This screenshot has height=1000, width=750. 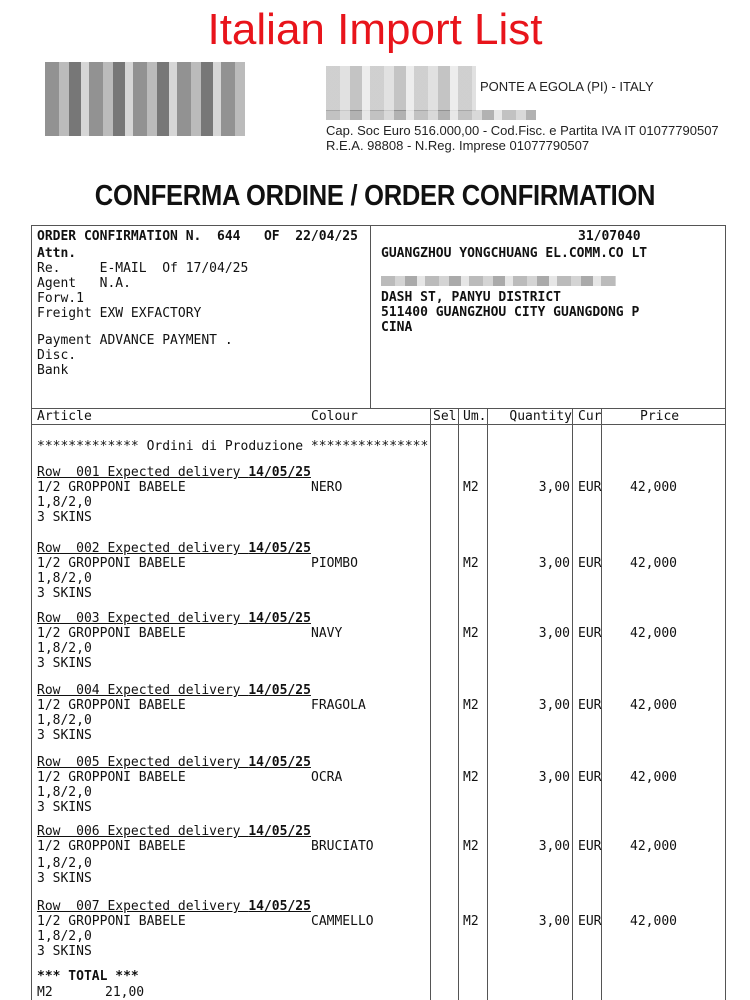 I want to click on customer-street: DASH ST, PANYU DISTRICT, so click(x=471, y=297).